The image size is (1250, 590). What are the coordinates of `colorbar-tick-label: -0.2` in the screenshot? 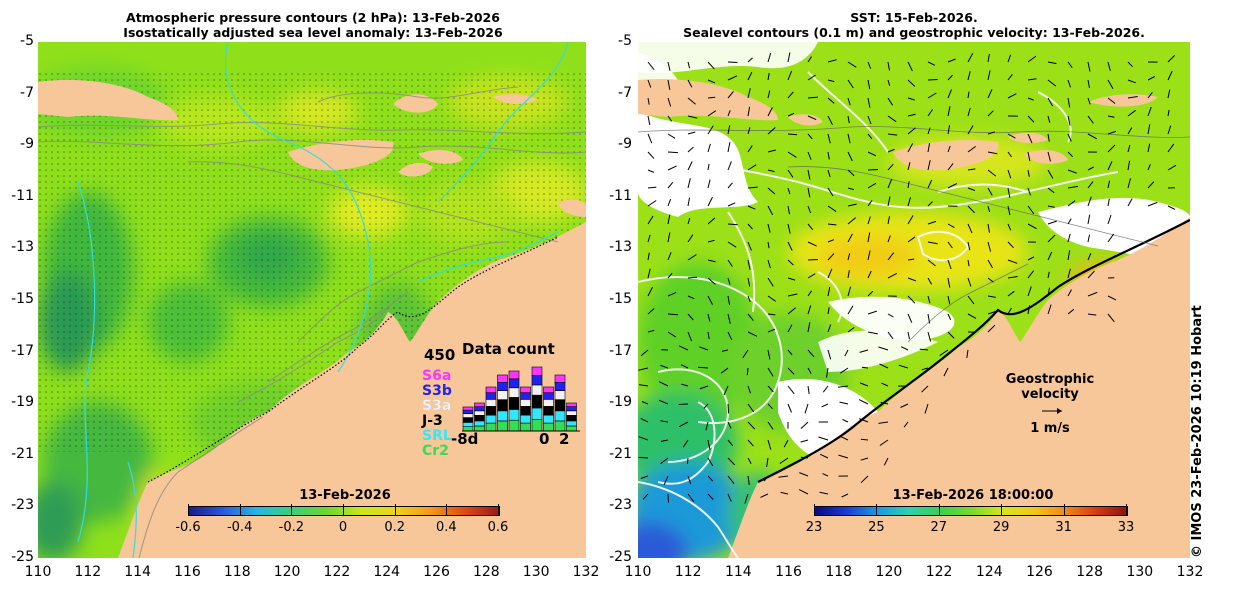 It's located at (291, 527).